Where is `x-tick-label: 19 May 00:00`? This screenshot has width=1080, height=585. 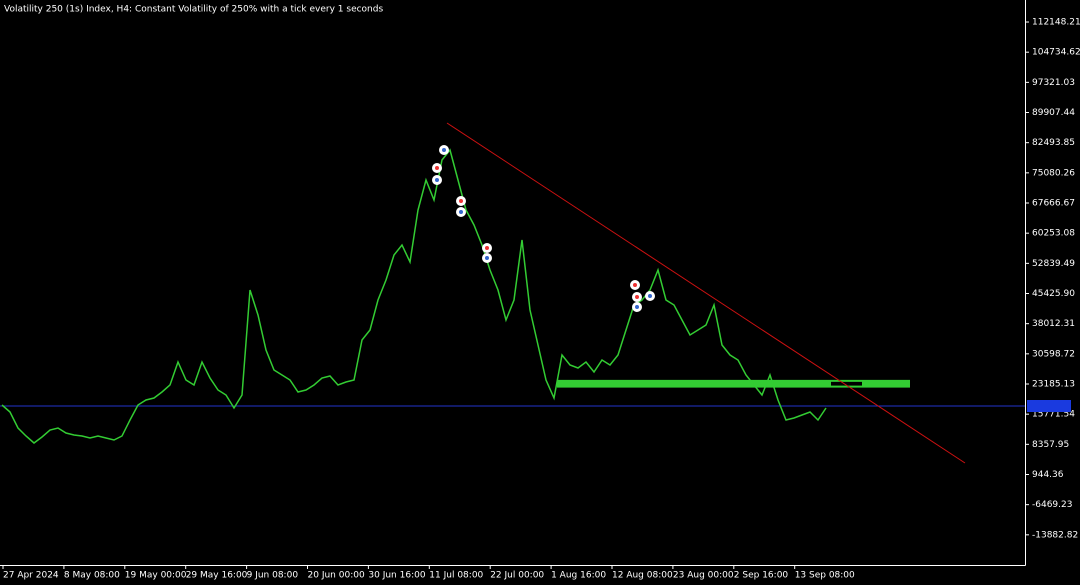 x-tick-label: 19 May 00:00 is located at coordinates (156, 576).